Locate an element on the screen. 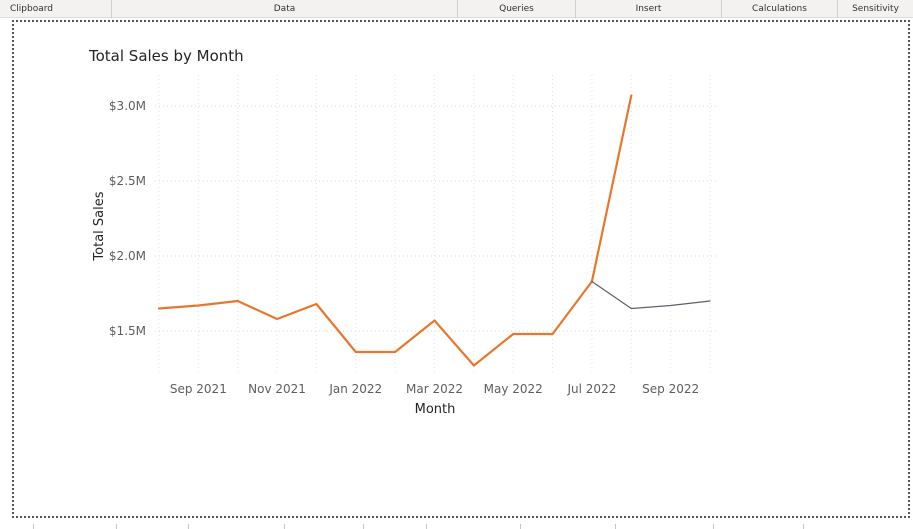  y-axis-title: Total Sales is located at coordinates (99, 226).